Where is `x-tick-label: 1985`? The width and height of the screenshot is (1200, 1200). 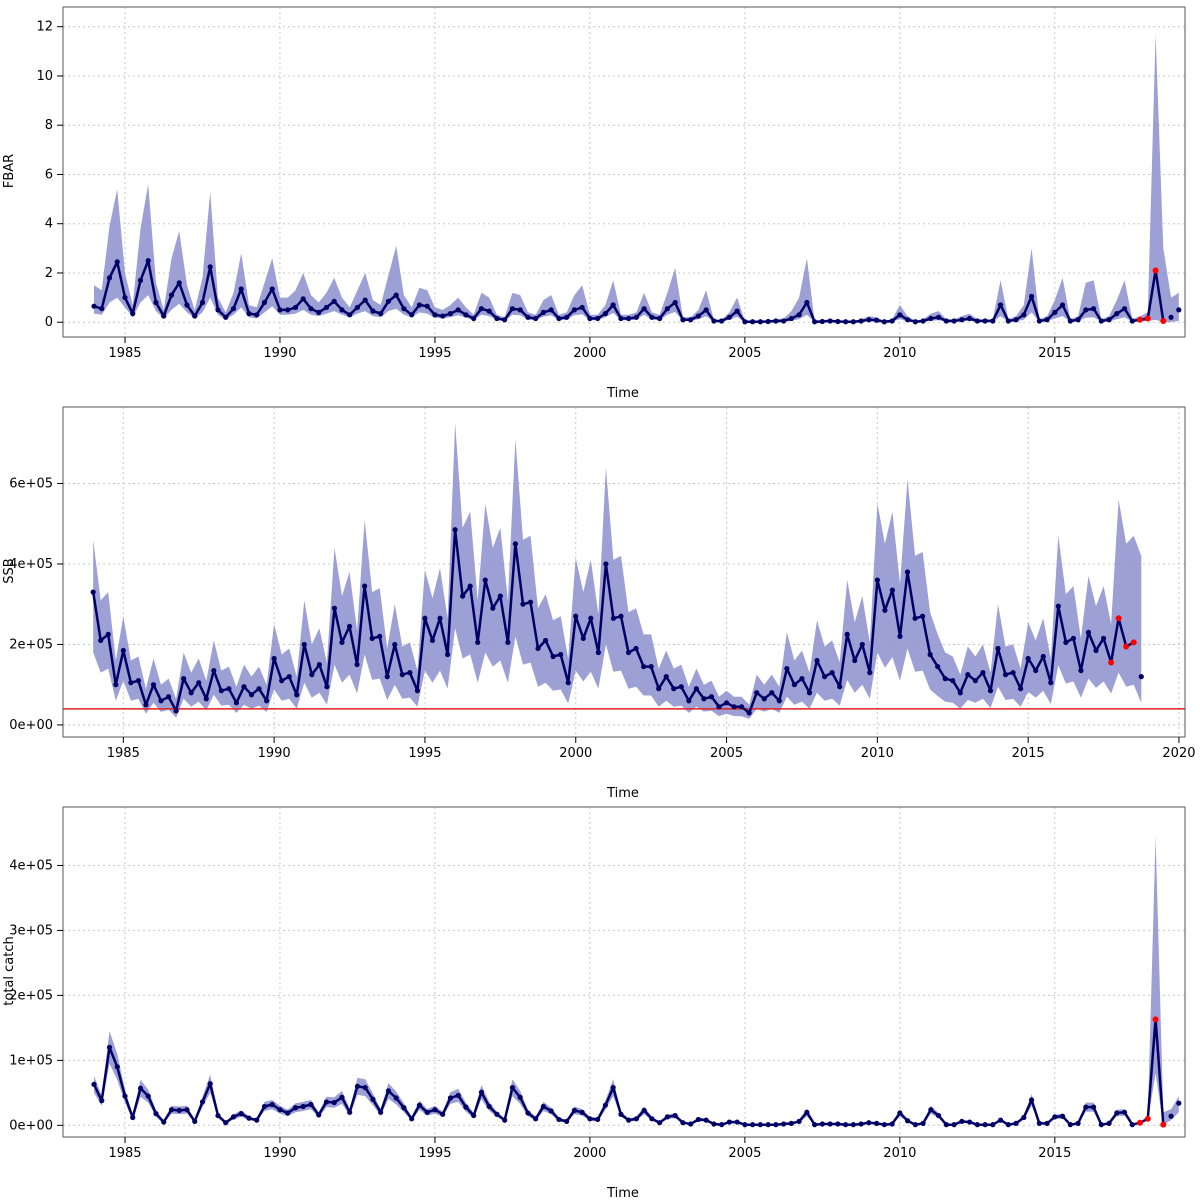
x-tick-label: 1985 is located at coordinates (124, 353).